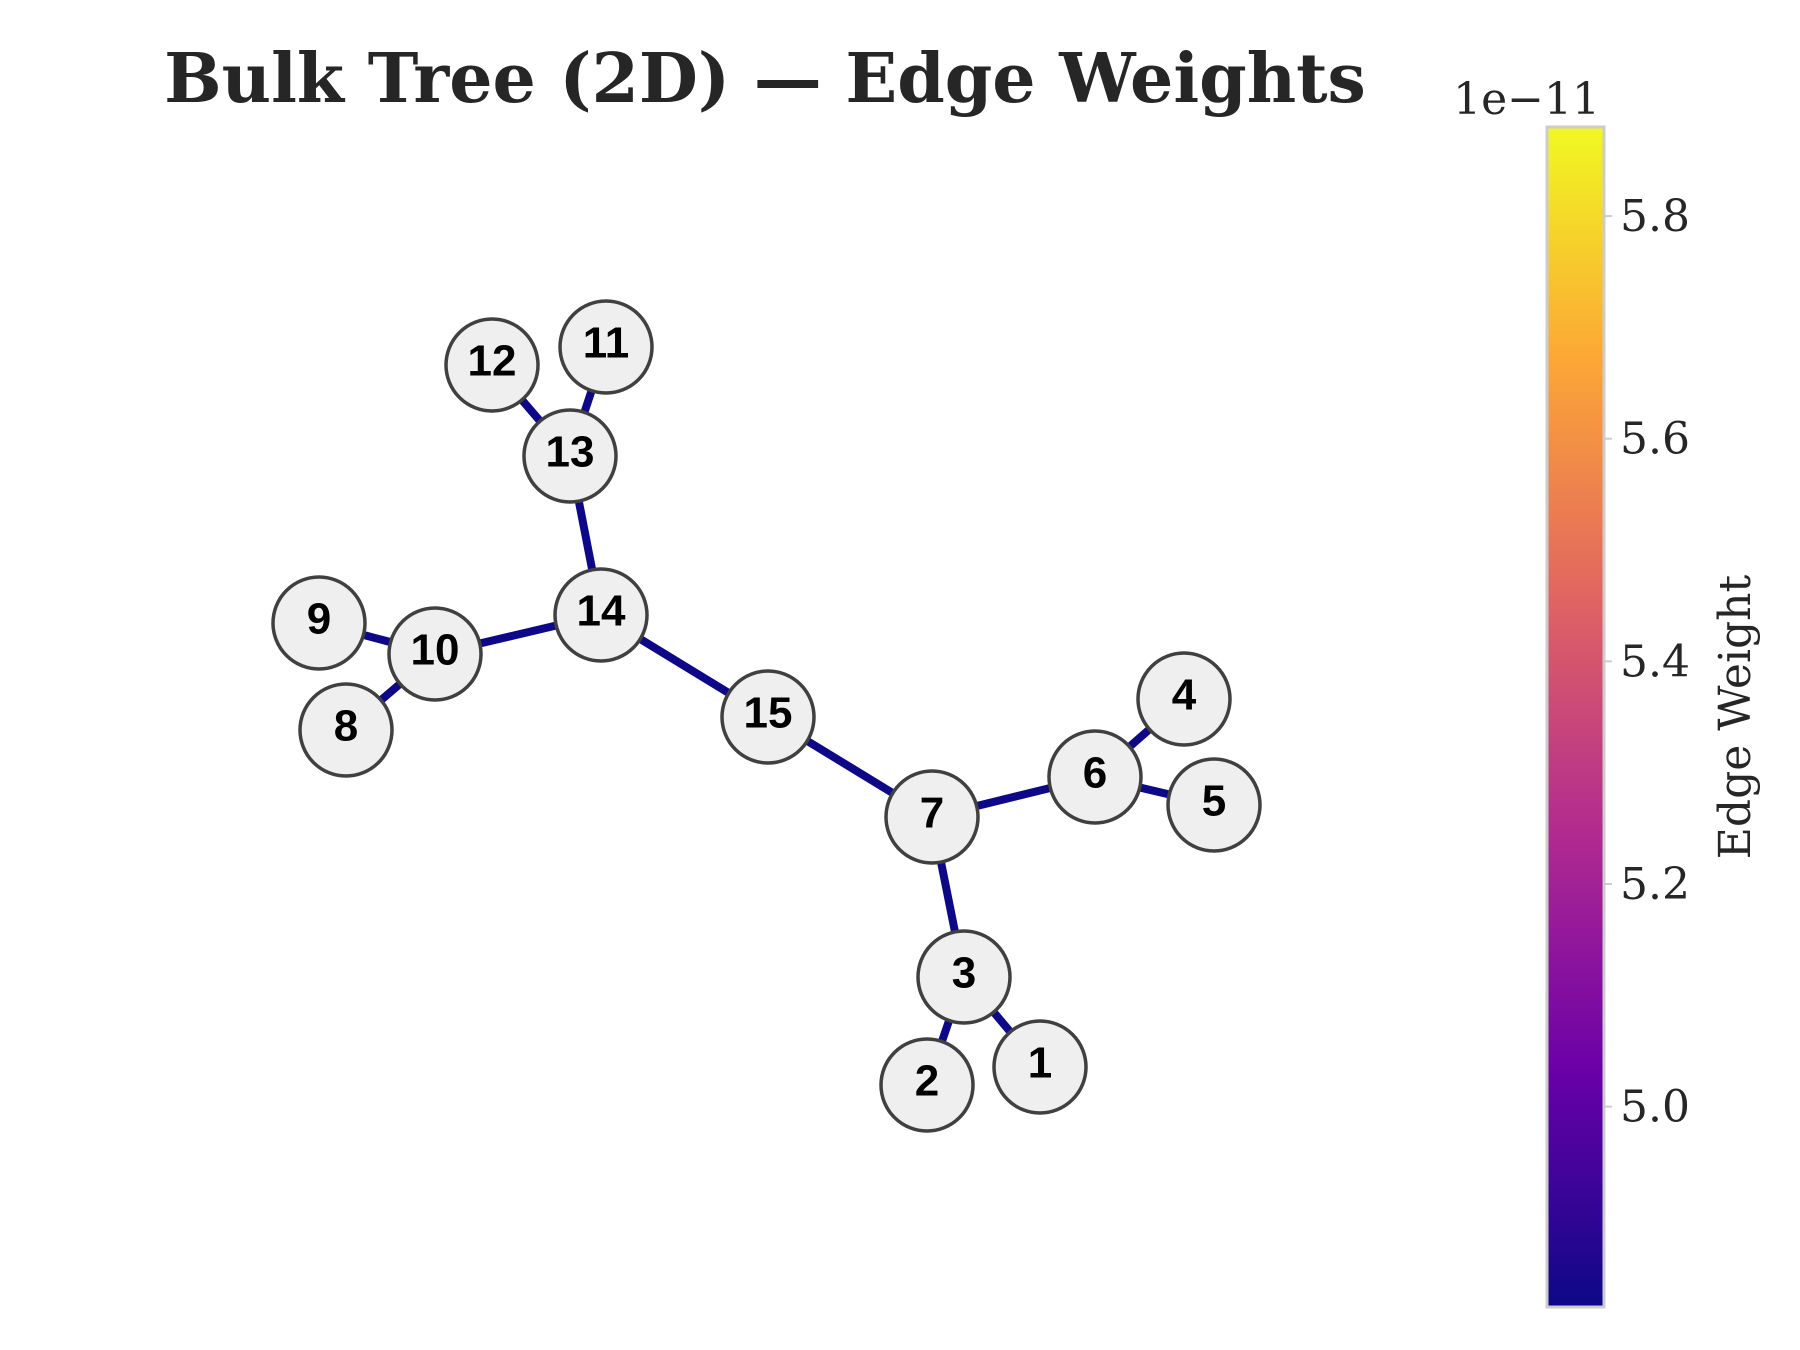  Describe the element at coordinates (319, 619) in the screenshot. I see `node-label: 9` at that location.